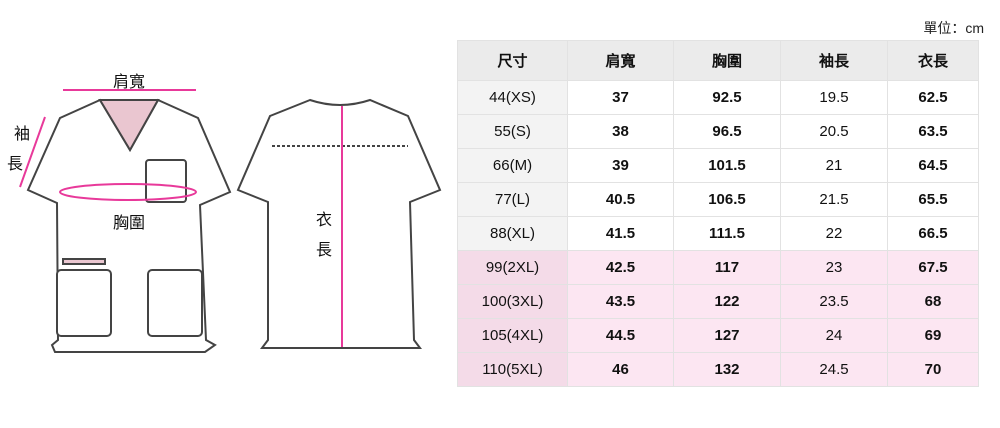 The height and width of the screenshot is (428, 1000). What do you see at coordinates (620, 165) in the screenshot?
I see `table-cell: 39` at bounding box center [620, 165].